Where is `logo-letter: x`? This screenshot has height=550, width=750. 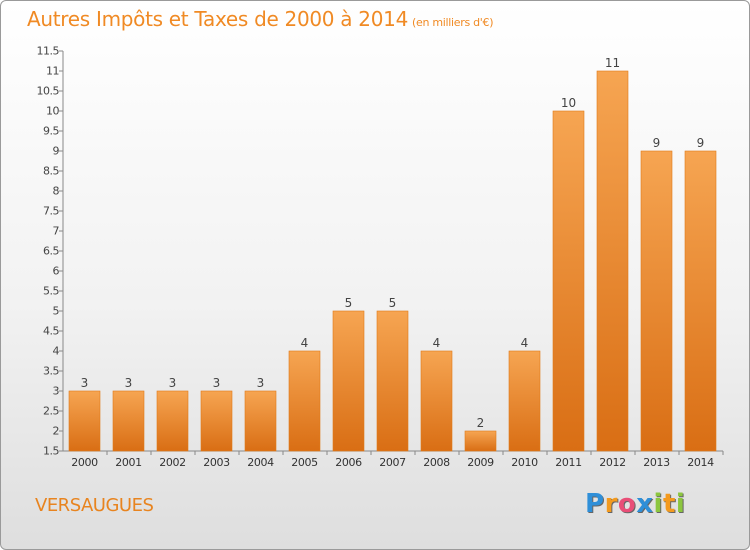
logo-letter: x is located at coordinates (645, 504).